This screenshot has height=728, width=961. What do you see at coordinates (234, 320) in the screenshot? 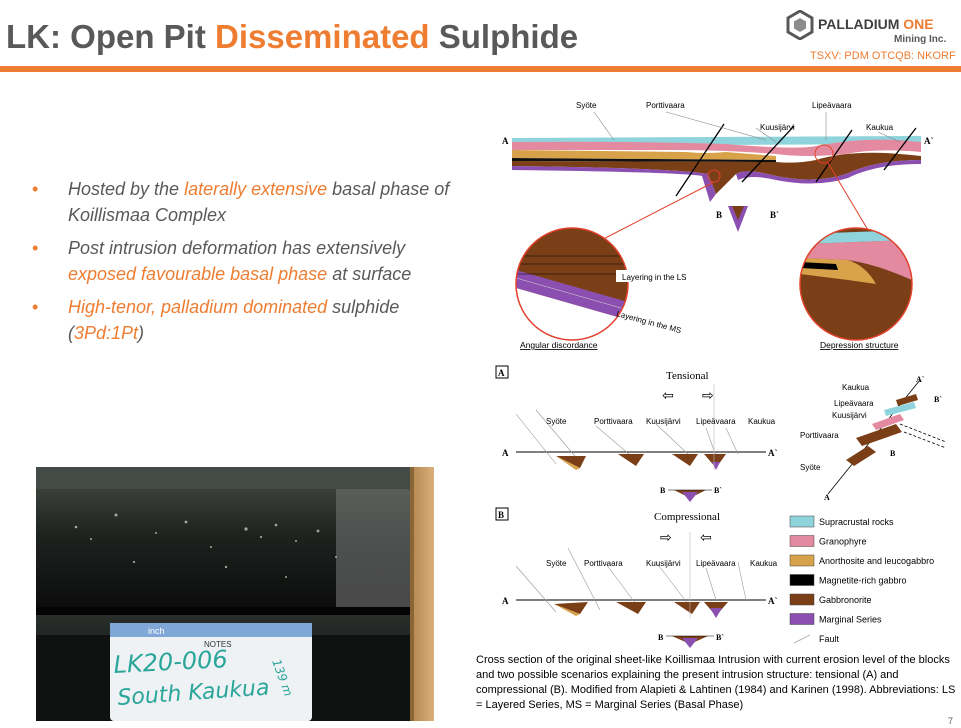
I see `bullet-text: sulphide (` at bounding box center [234, 320].